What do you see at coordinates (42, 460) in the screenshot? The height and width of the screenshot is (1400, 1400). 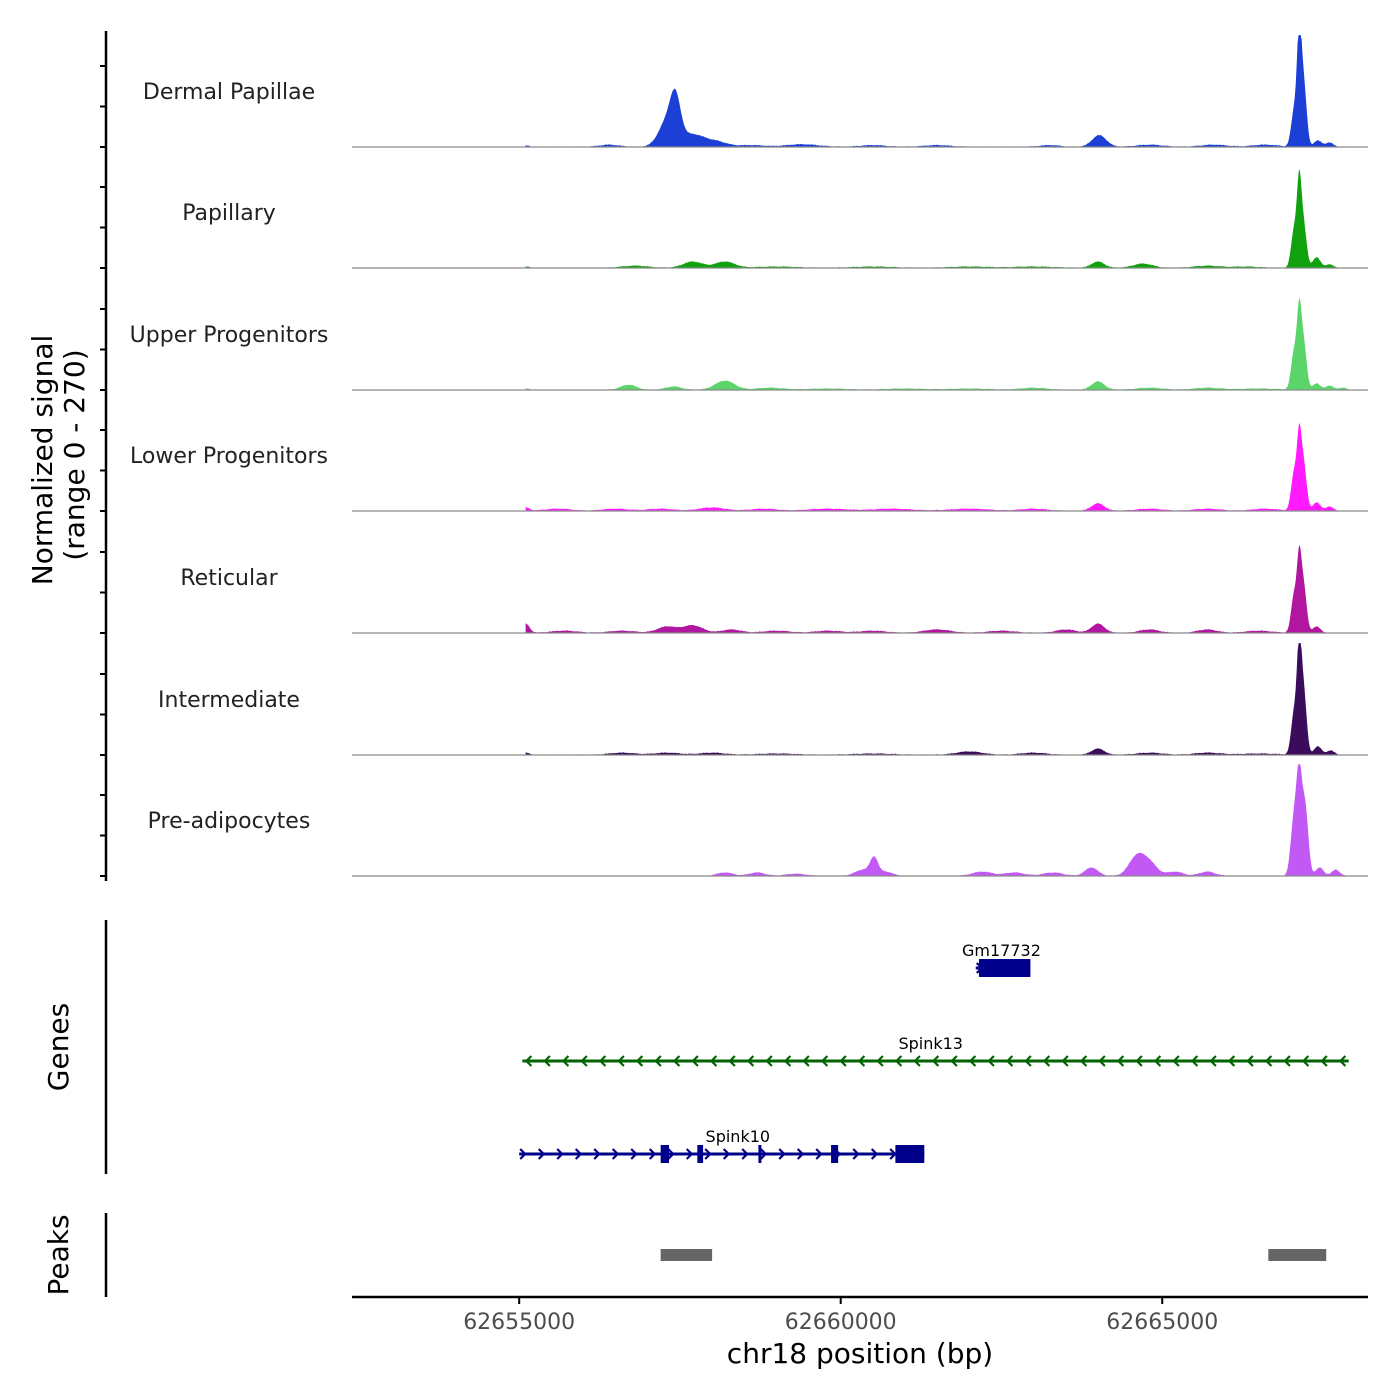 I see `y-axis-title-line1: Normalized signal` at bounding box center [42, 460].